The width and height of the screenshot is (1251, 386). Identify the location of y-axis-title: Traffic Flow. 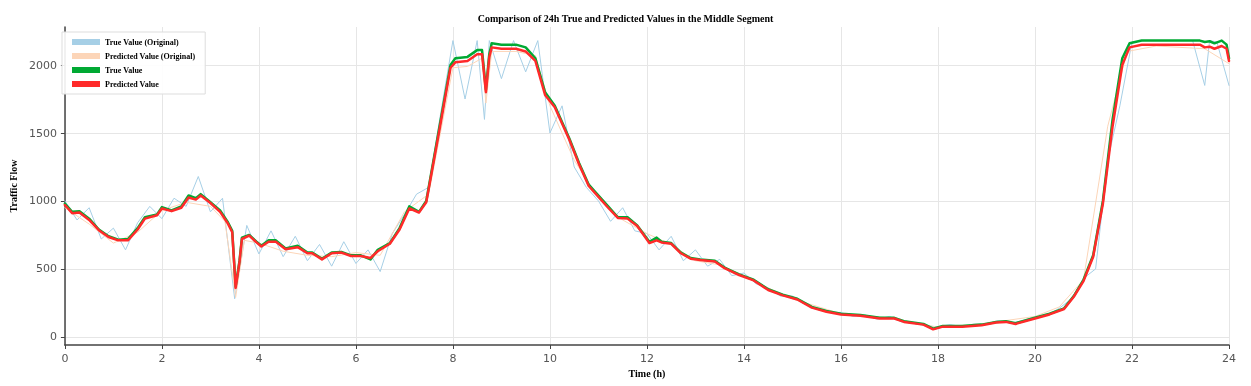
(13, 185).